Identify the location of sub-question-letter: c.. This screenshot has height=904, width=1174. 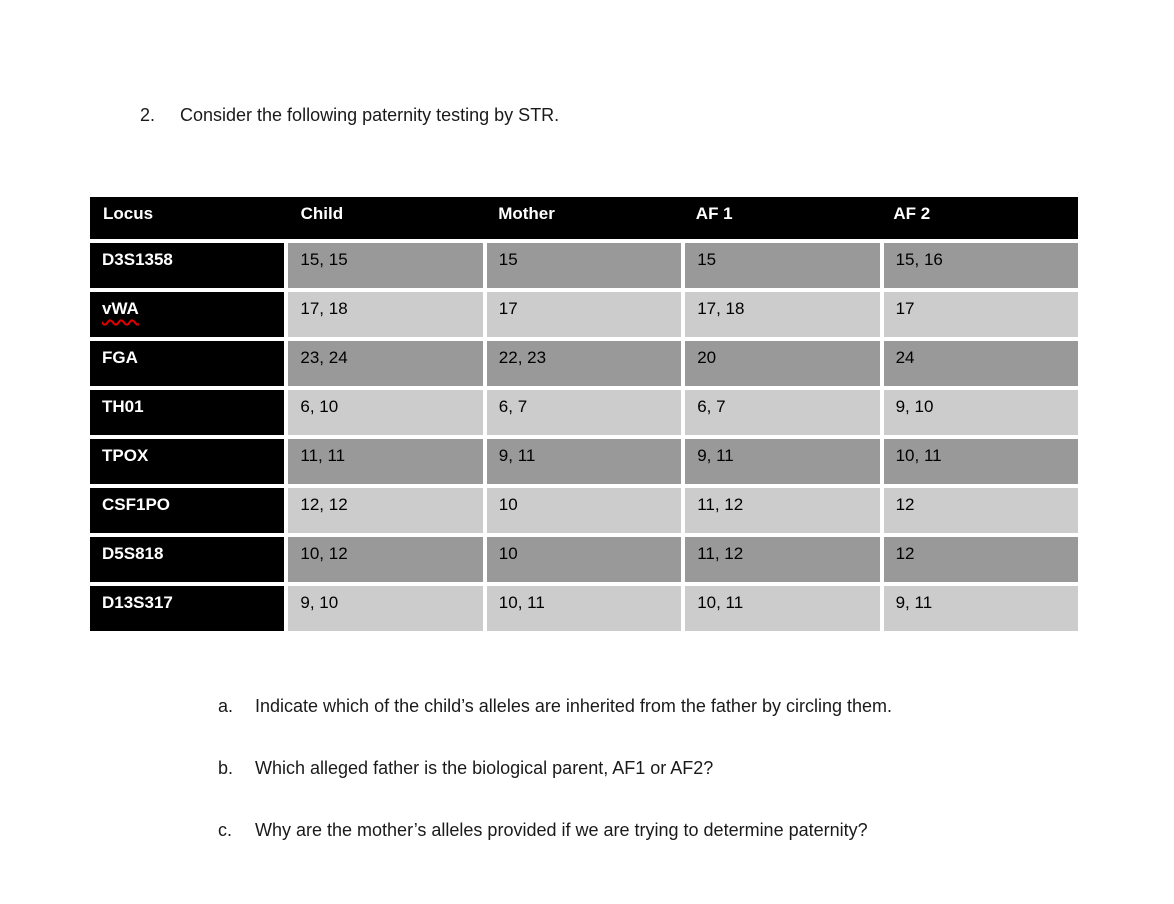
(225, 830).